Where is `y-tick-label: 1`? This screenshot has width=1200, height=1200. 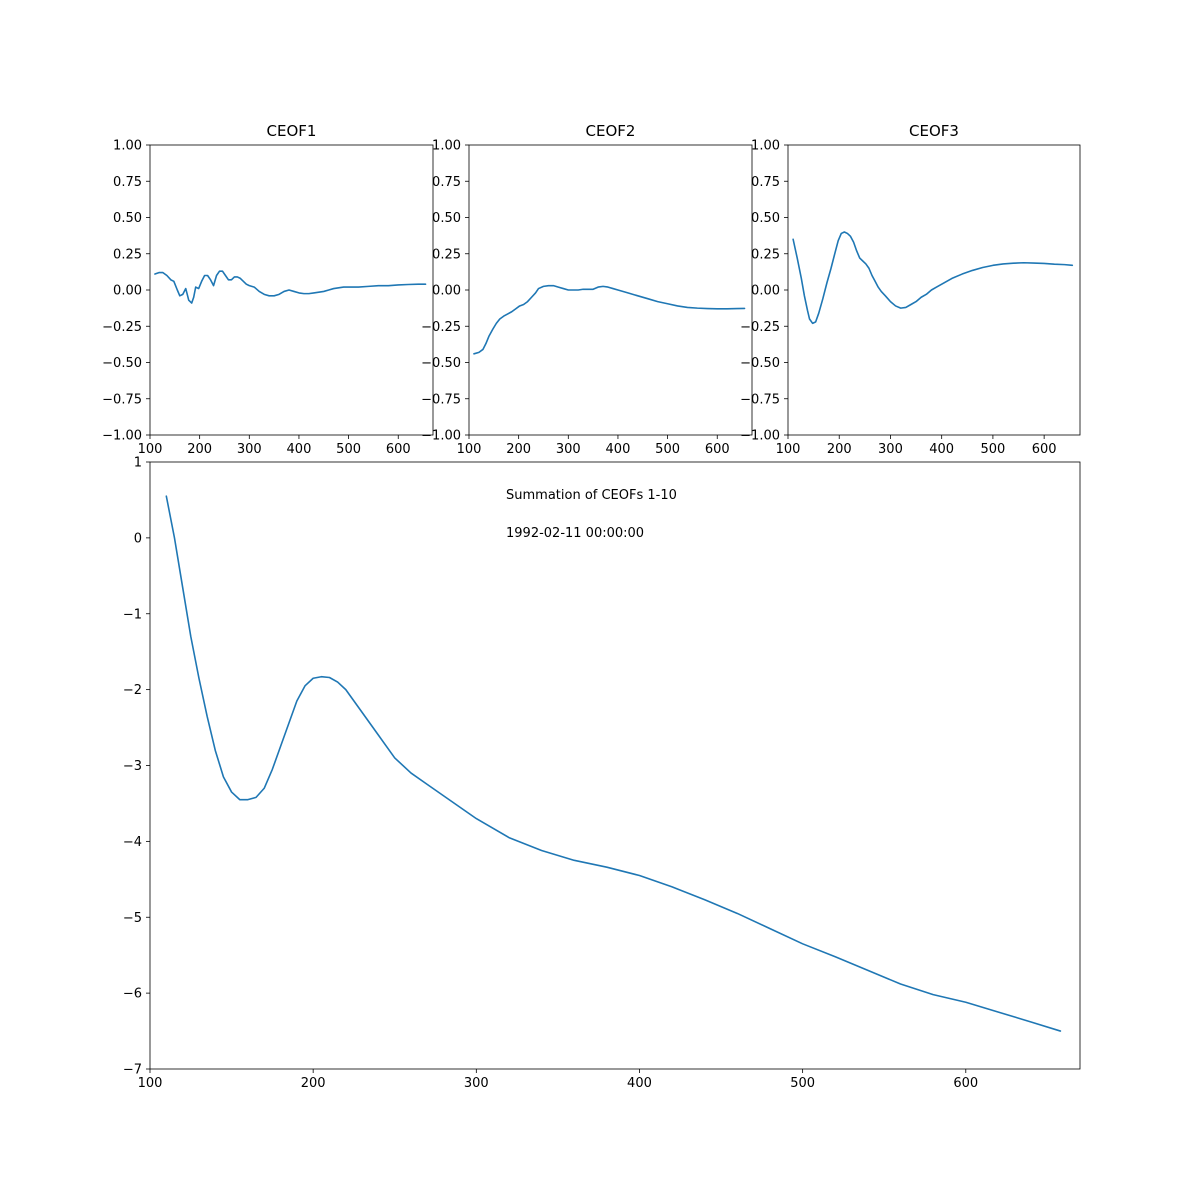 y-tick-label: 1 is located at coordinates (138, 463).